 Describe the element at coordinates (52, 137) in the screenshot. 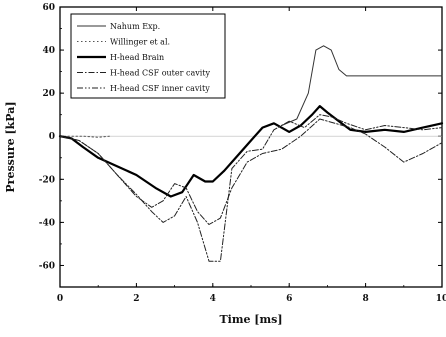

I see `y-tick-label: 0` at that location.